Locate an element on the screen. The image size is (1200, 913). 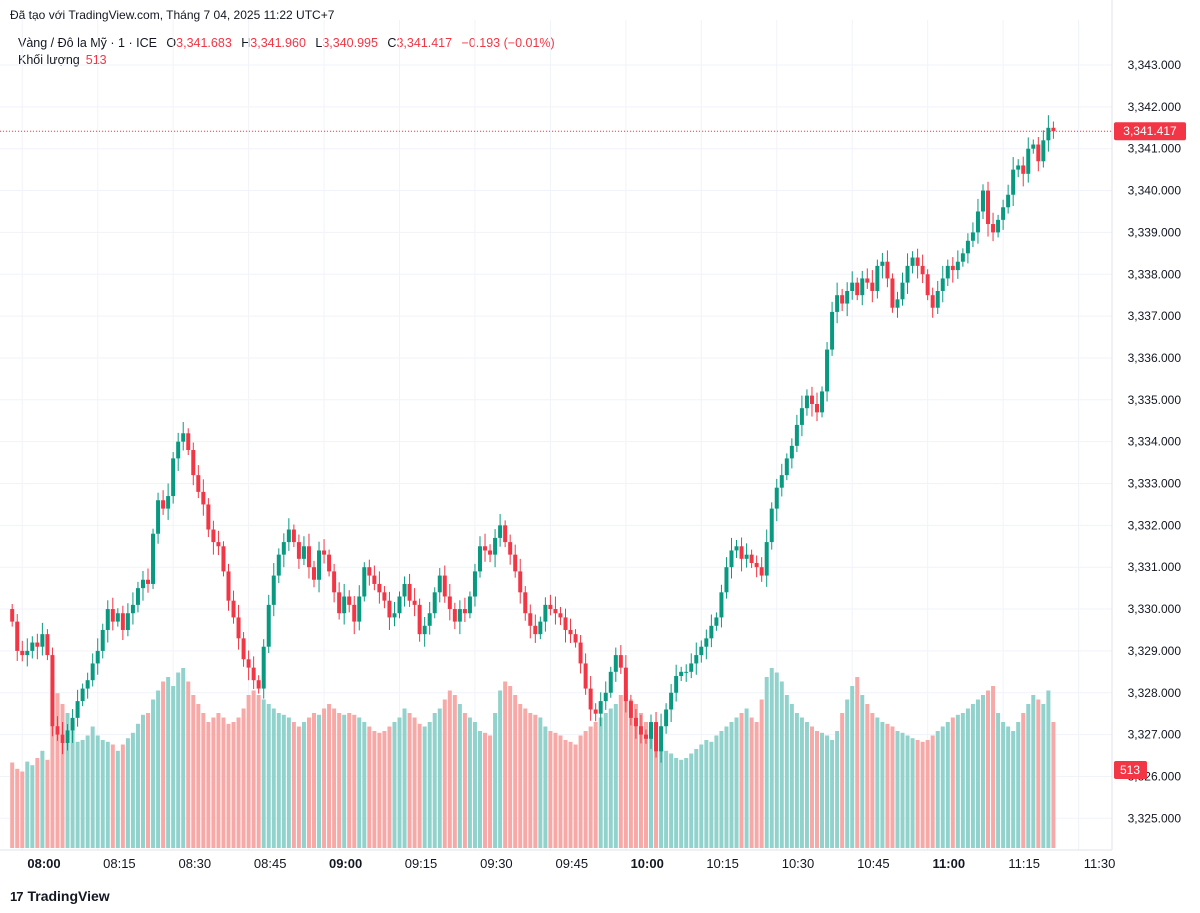
high-label: H is located at coordinates (246, 43).